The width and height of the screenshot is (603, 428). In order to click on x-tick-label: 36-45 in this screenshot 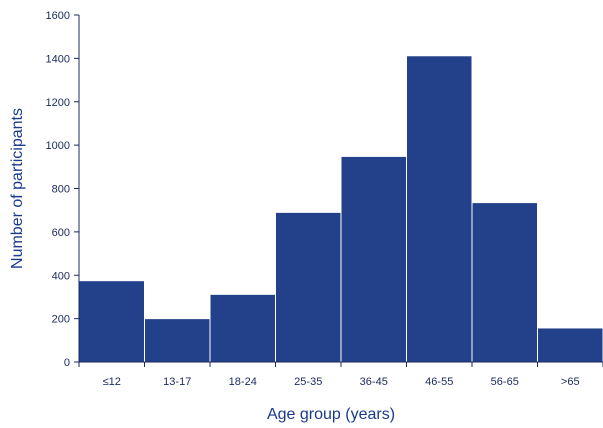, I will do `click(374, 382)`.